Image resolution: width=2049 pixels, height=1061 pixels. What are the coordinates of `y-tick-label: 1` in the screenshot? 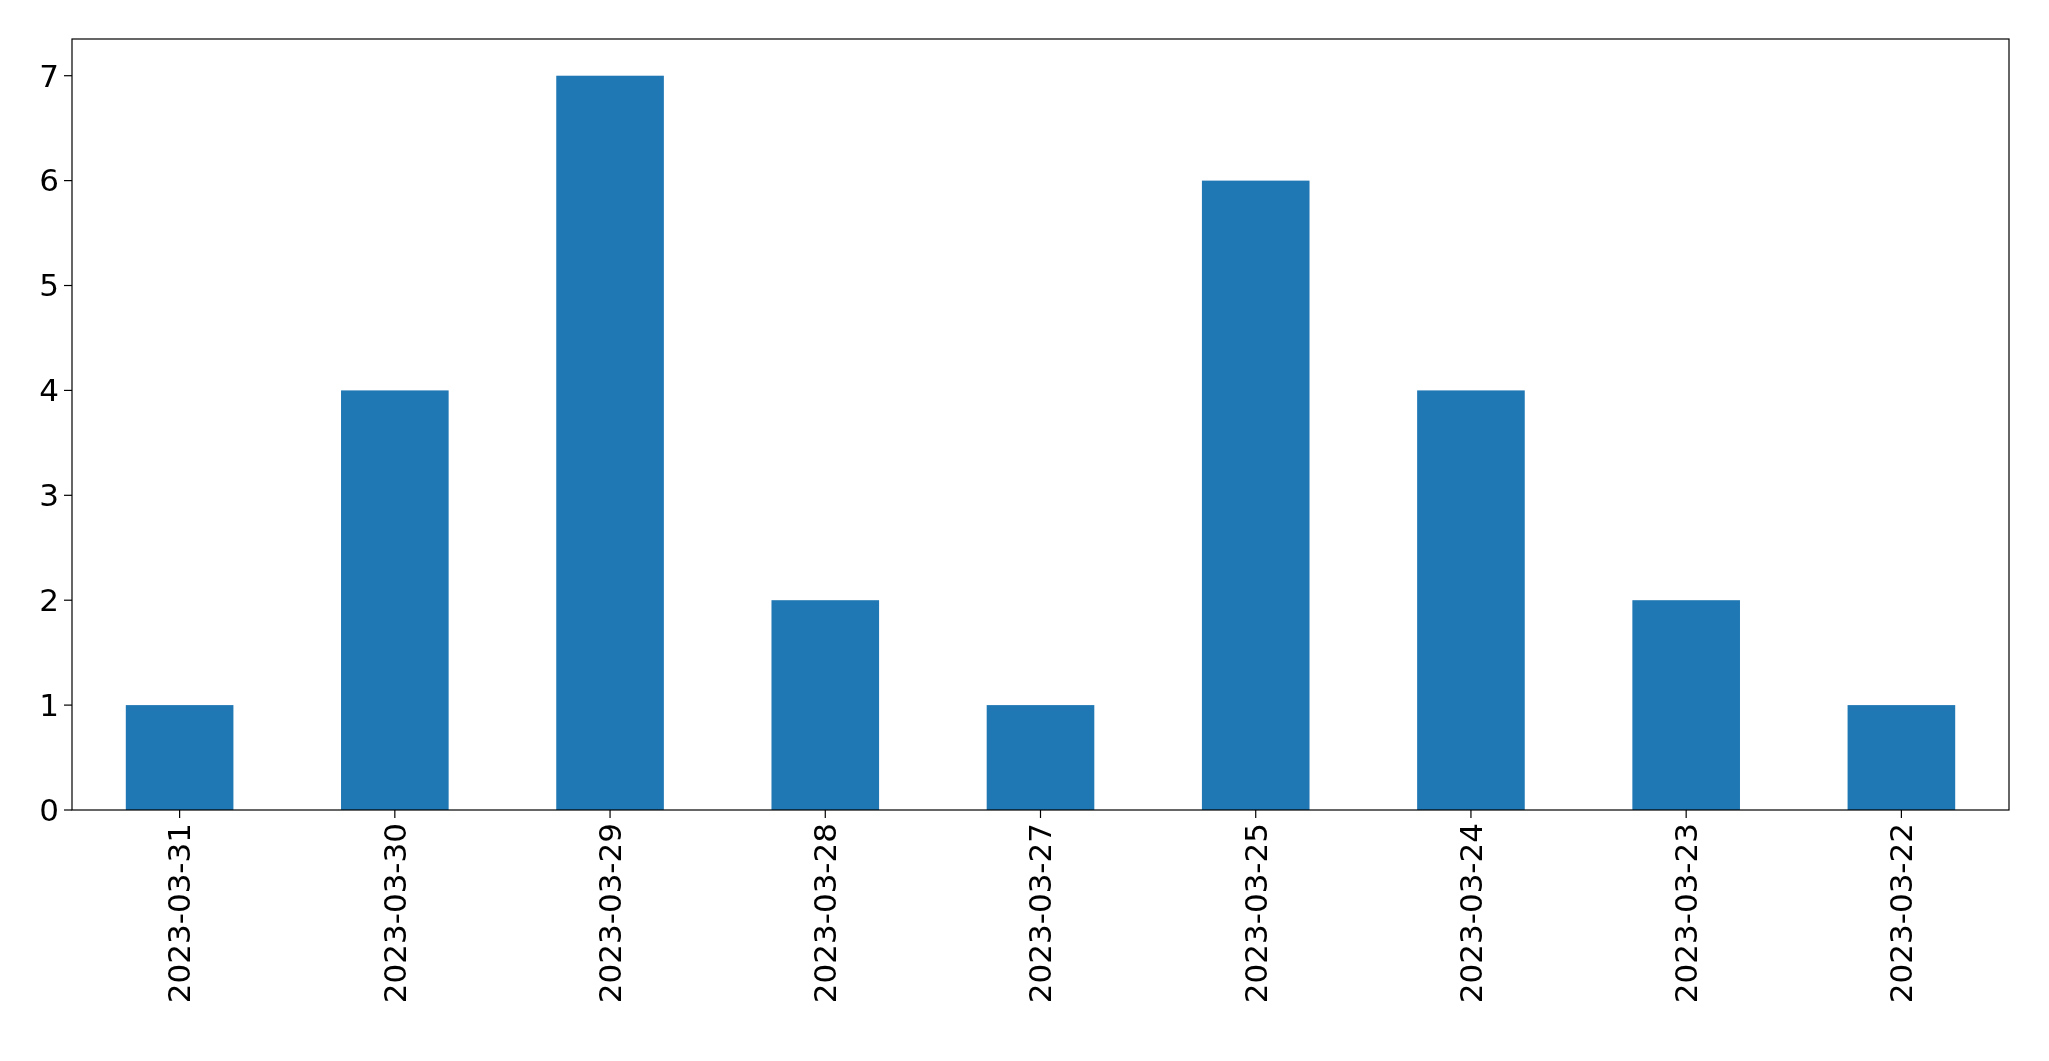 It's located at (49, 704).